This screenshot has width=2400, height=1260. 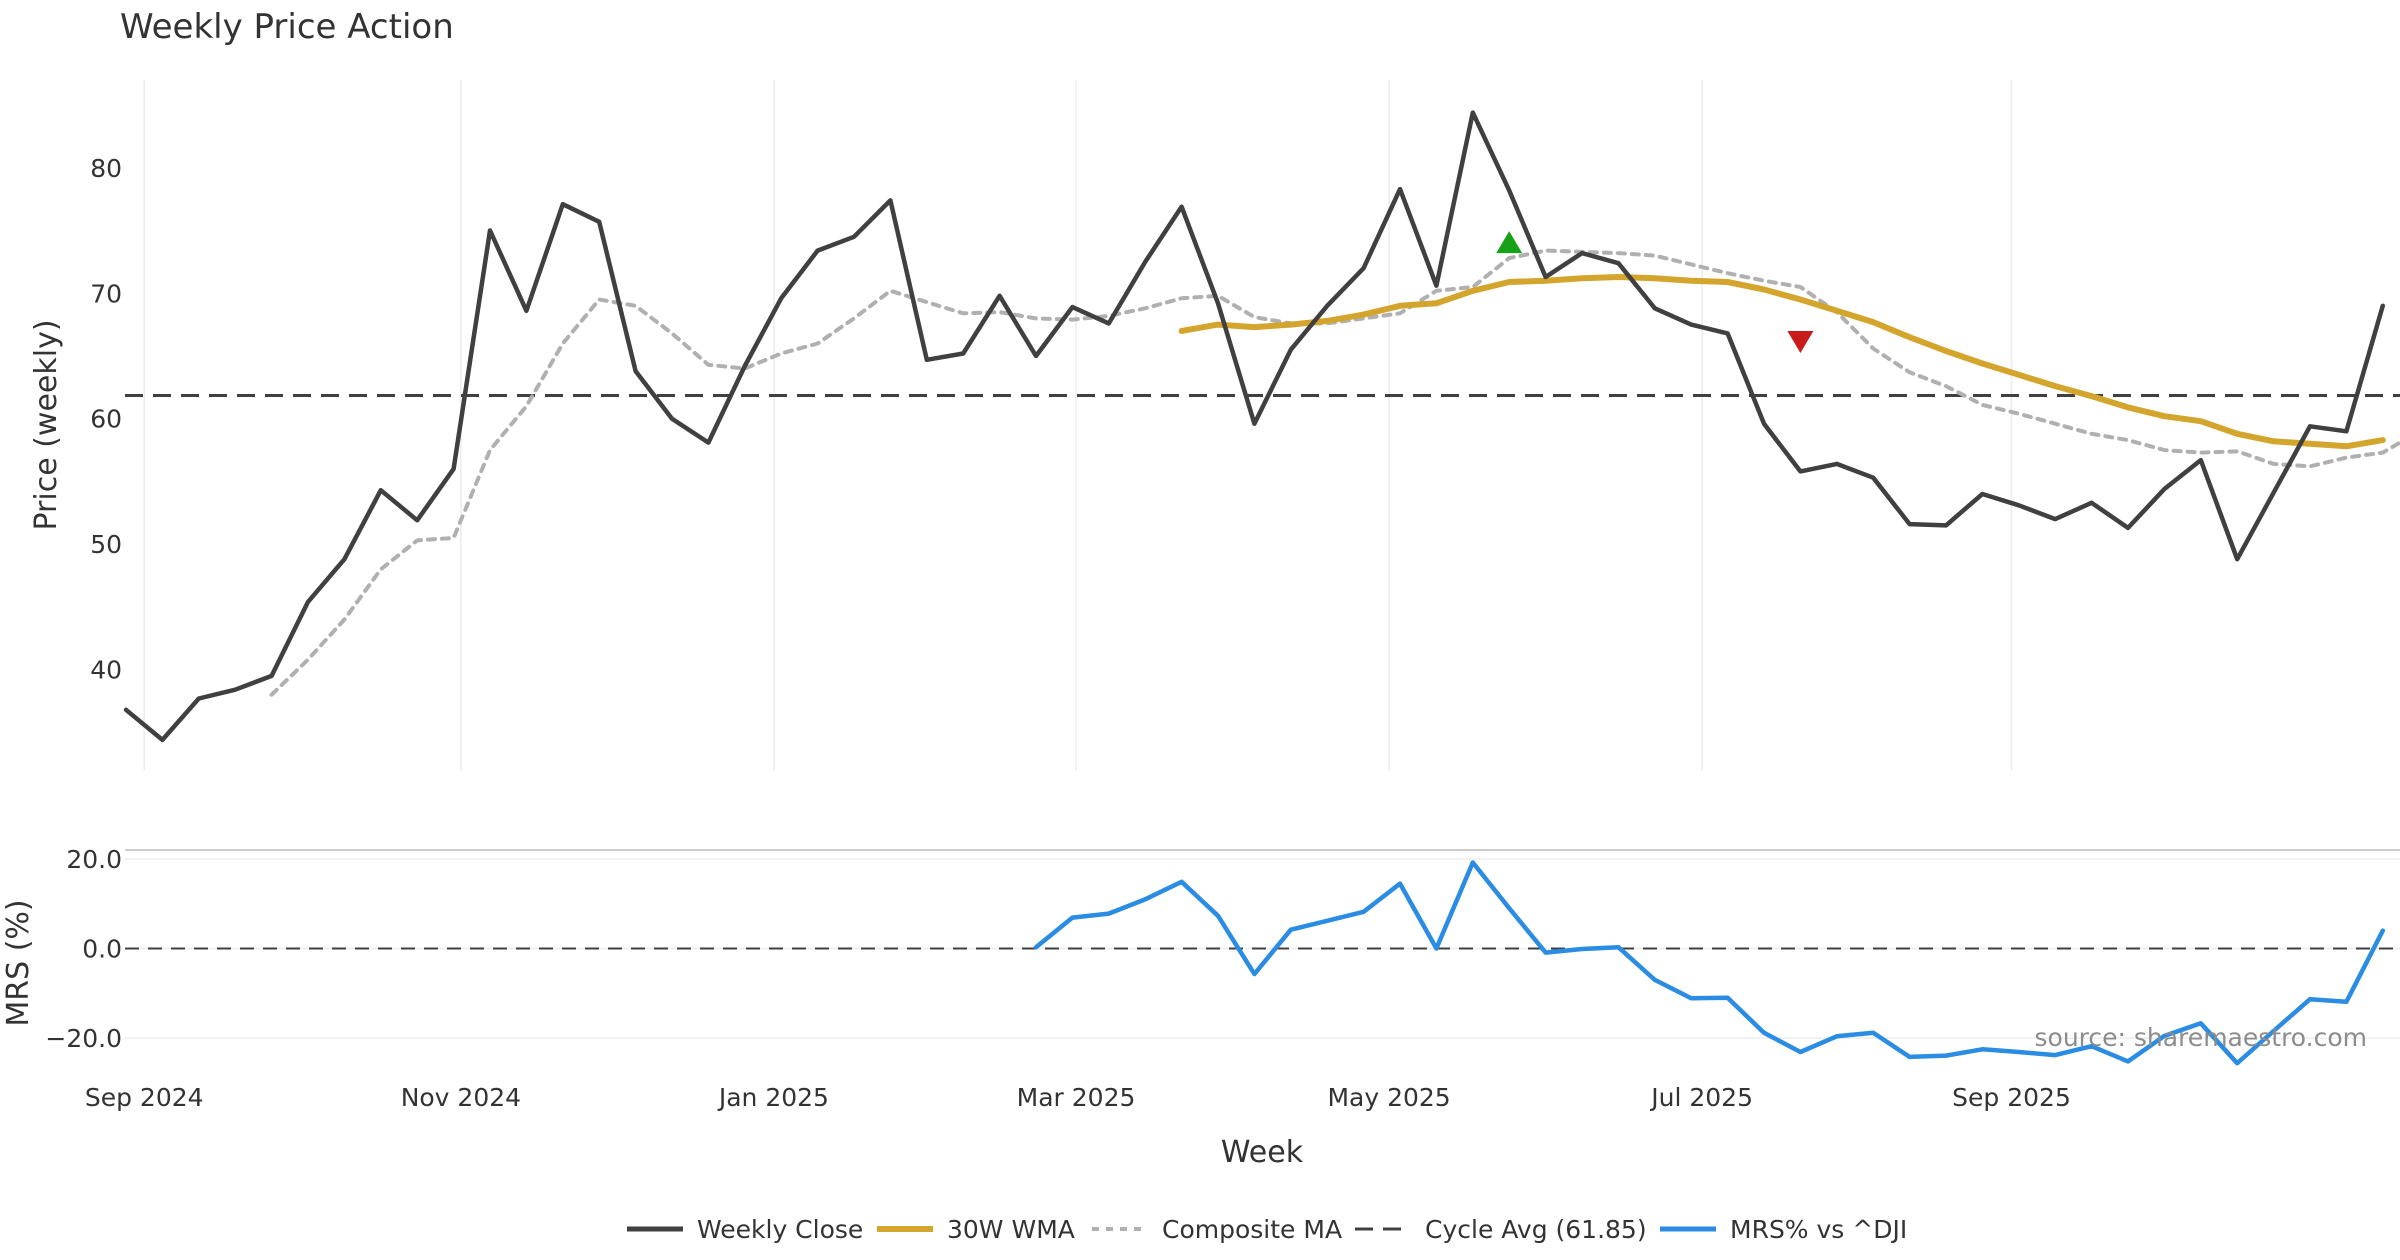 I want to click on mrs-y-axis-ticks: 20.0 0.0 −20.0, so click(x=83, y=949).